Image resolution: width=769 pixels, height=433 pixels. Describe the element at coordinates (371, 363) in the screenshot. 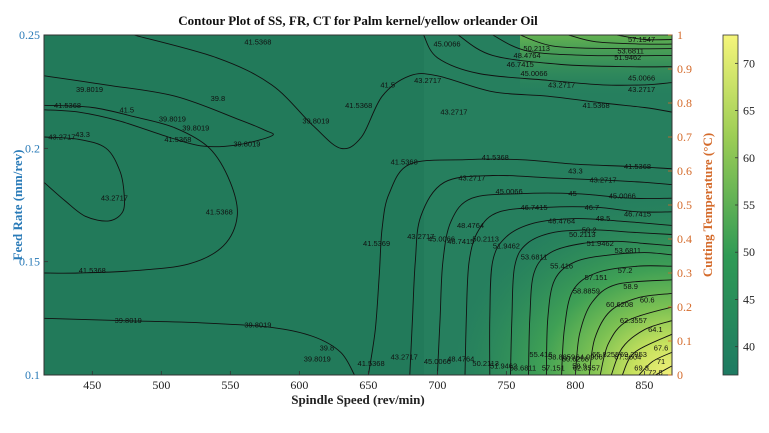

I see `contour-label-73: 41.5368` at that location.